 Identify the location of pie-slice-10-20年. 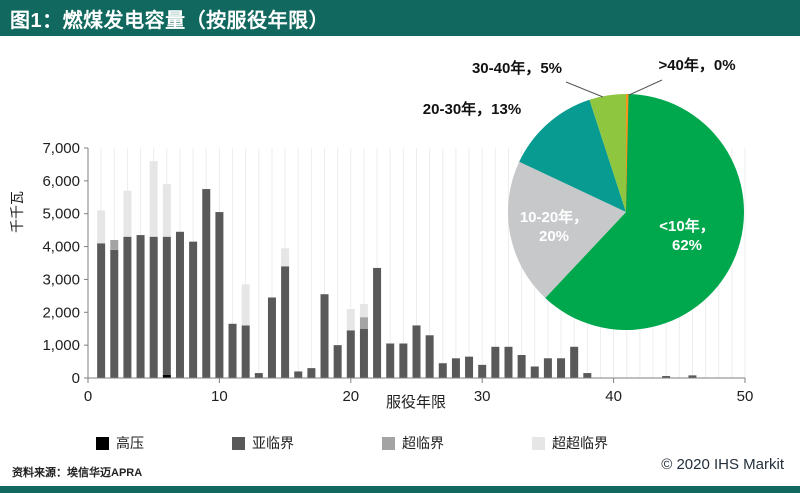
(566, 229).